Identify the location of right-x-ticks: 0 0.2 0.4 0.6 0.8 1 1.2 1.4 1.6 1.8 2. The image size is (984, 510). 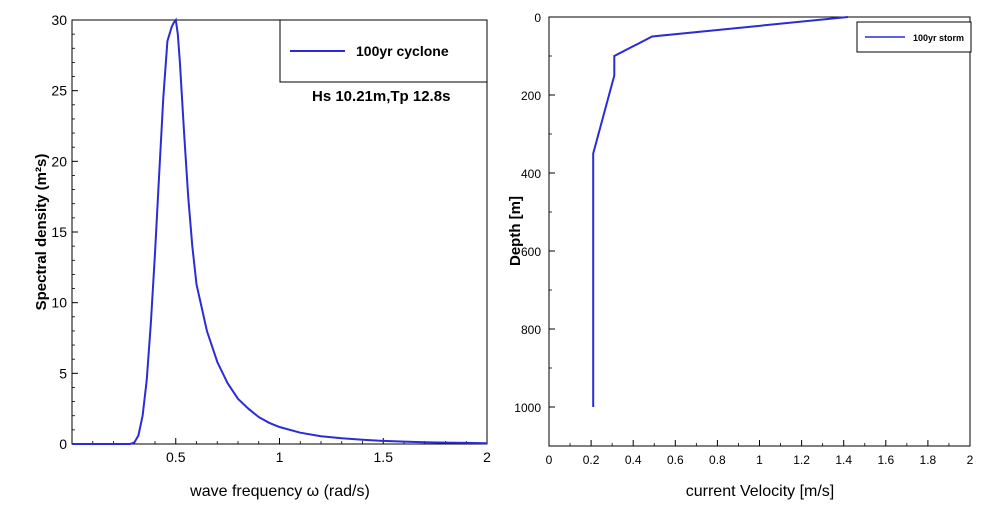
(760, 453).